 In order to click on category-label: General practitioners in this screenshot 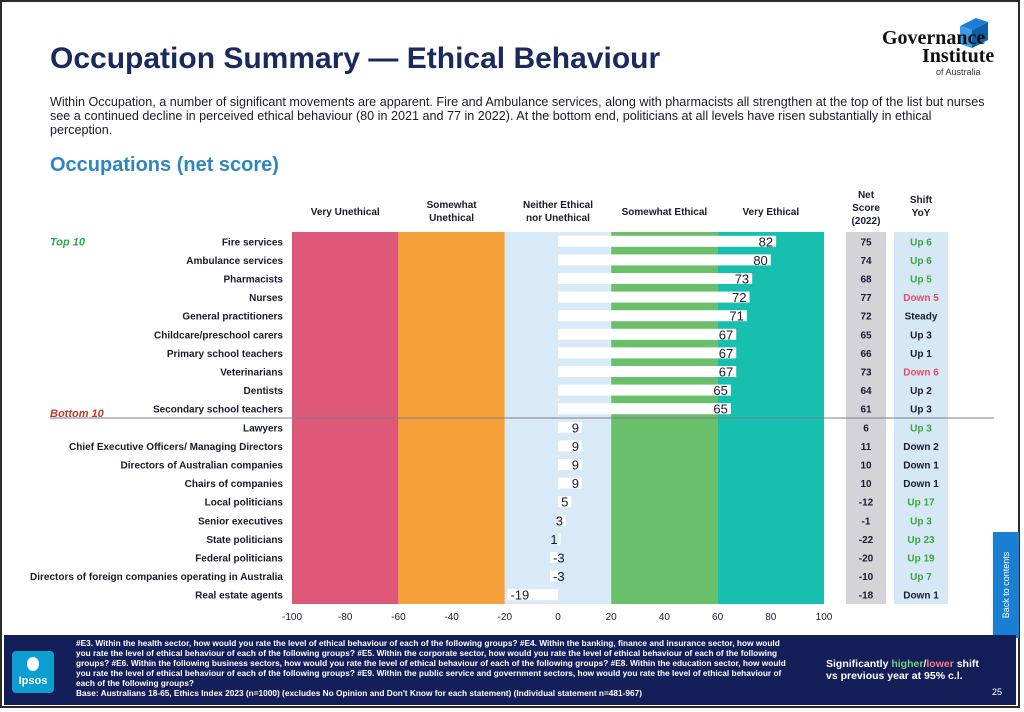, I will do `click(232, 317)`.